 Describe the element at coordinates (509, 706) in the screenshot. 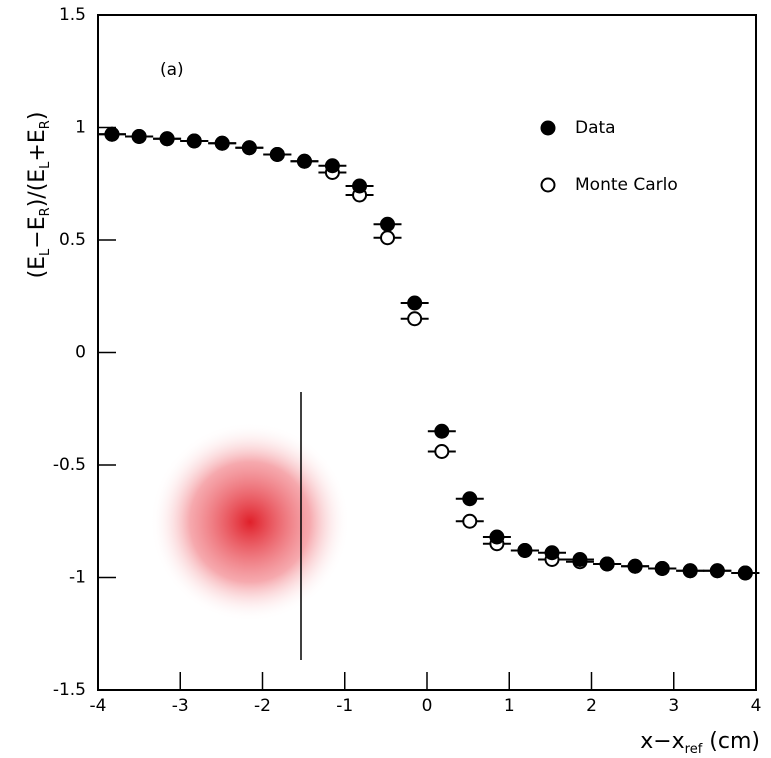

I see `x-tick-label: 1` at that location.